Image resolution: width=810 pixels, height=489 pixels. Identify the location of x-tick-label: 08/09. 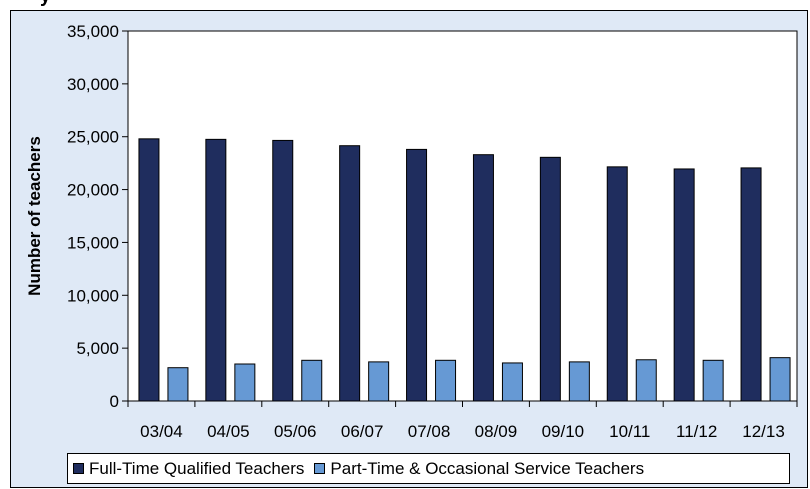
(496, 431).